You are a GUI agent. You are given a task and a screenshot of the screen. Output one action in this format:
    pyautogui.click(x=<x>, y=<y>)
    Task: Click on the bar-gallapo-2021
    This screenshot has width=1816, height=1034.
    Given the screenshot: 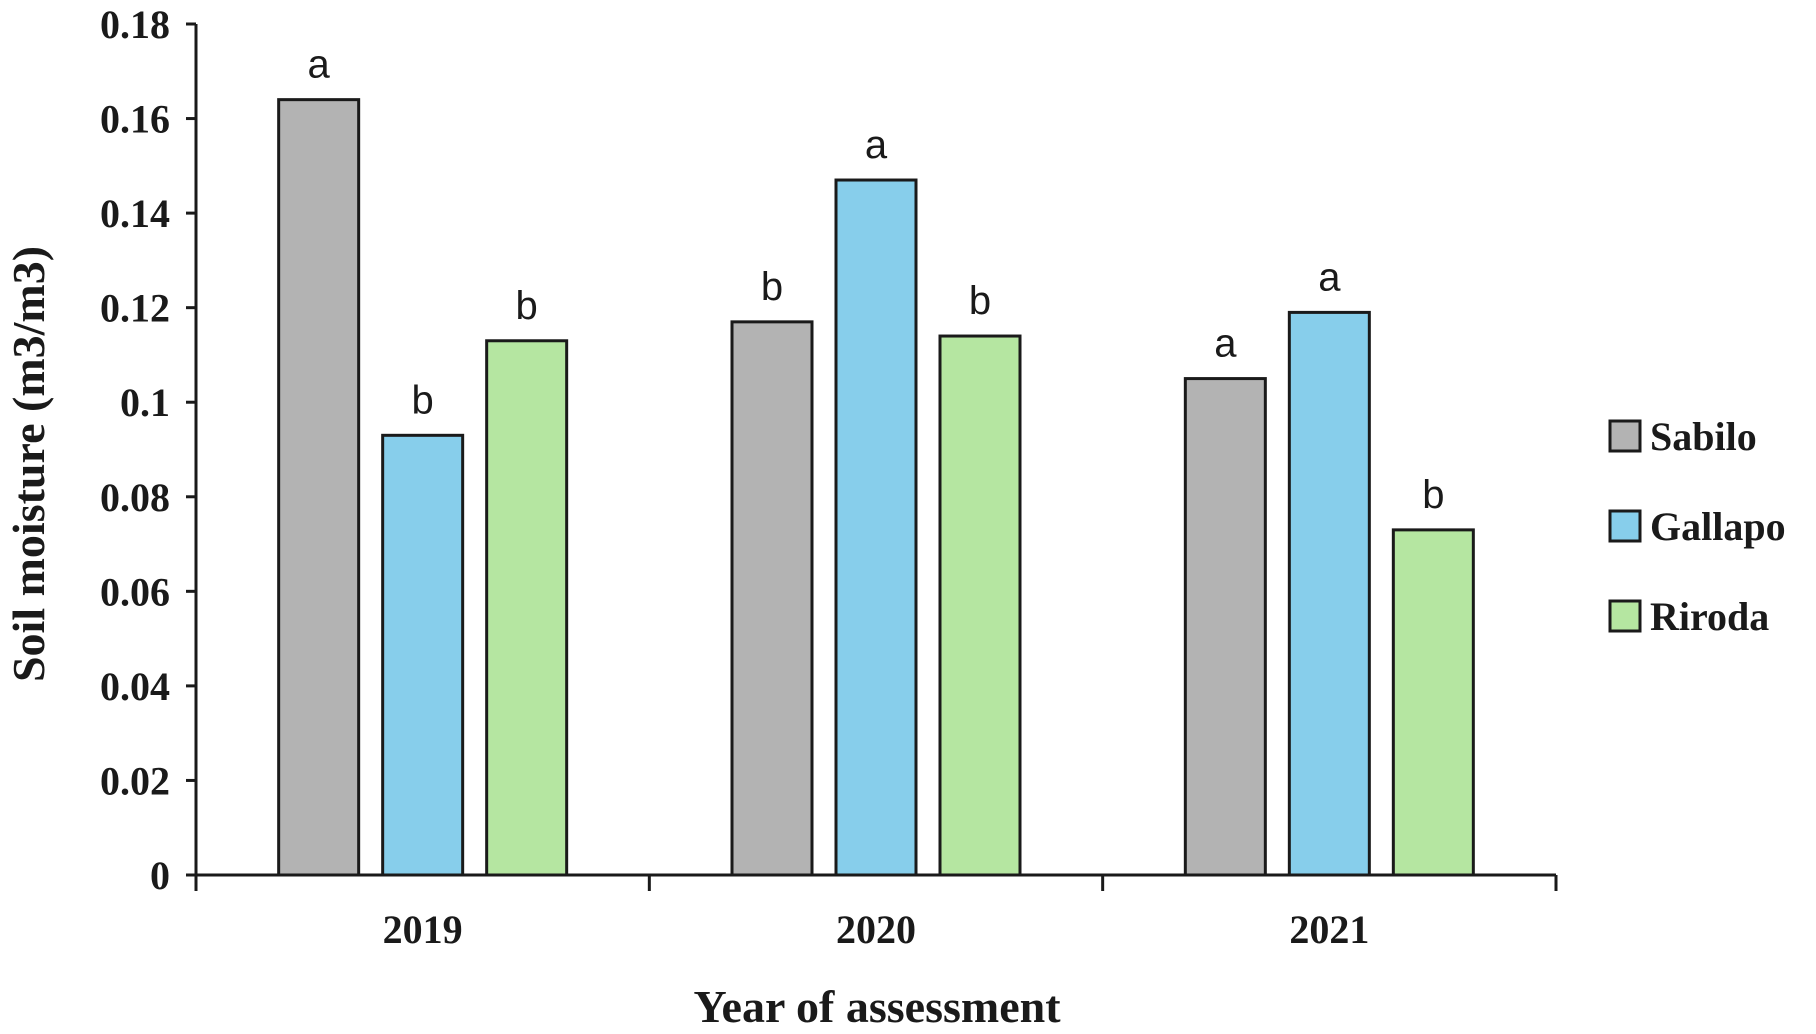 What is the action you would take?
    pyautogui.click(x=1329, y=593)
    